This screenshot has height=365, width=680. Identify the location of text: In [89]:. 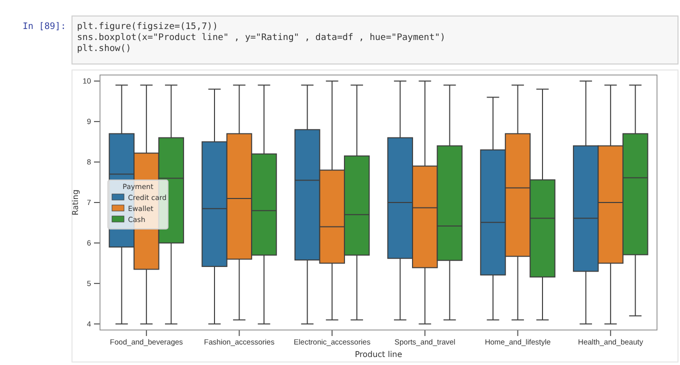
(44, 27).